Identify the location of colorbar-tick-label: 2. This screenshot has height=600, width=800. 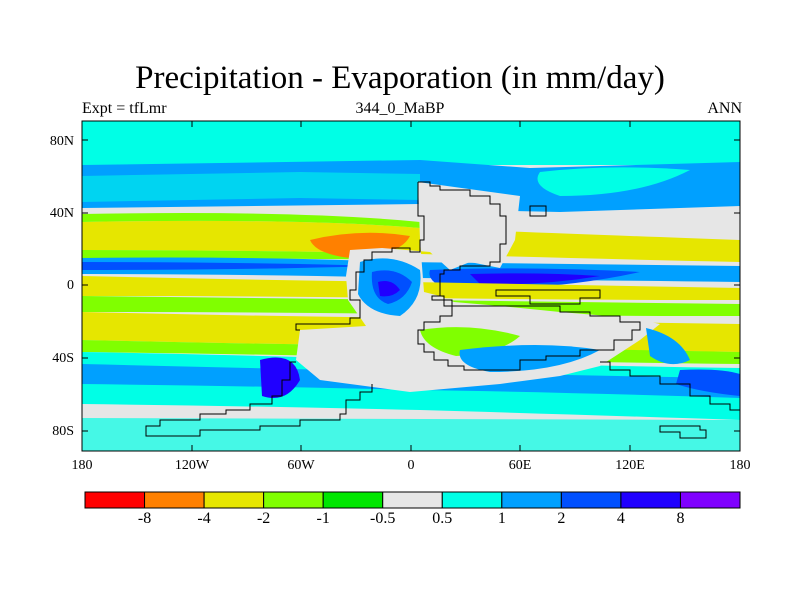
(561, 518).